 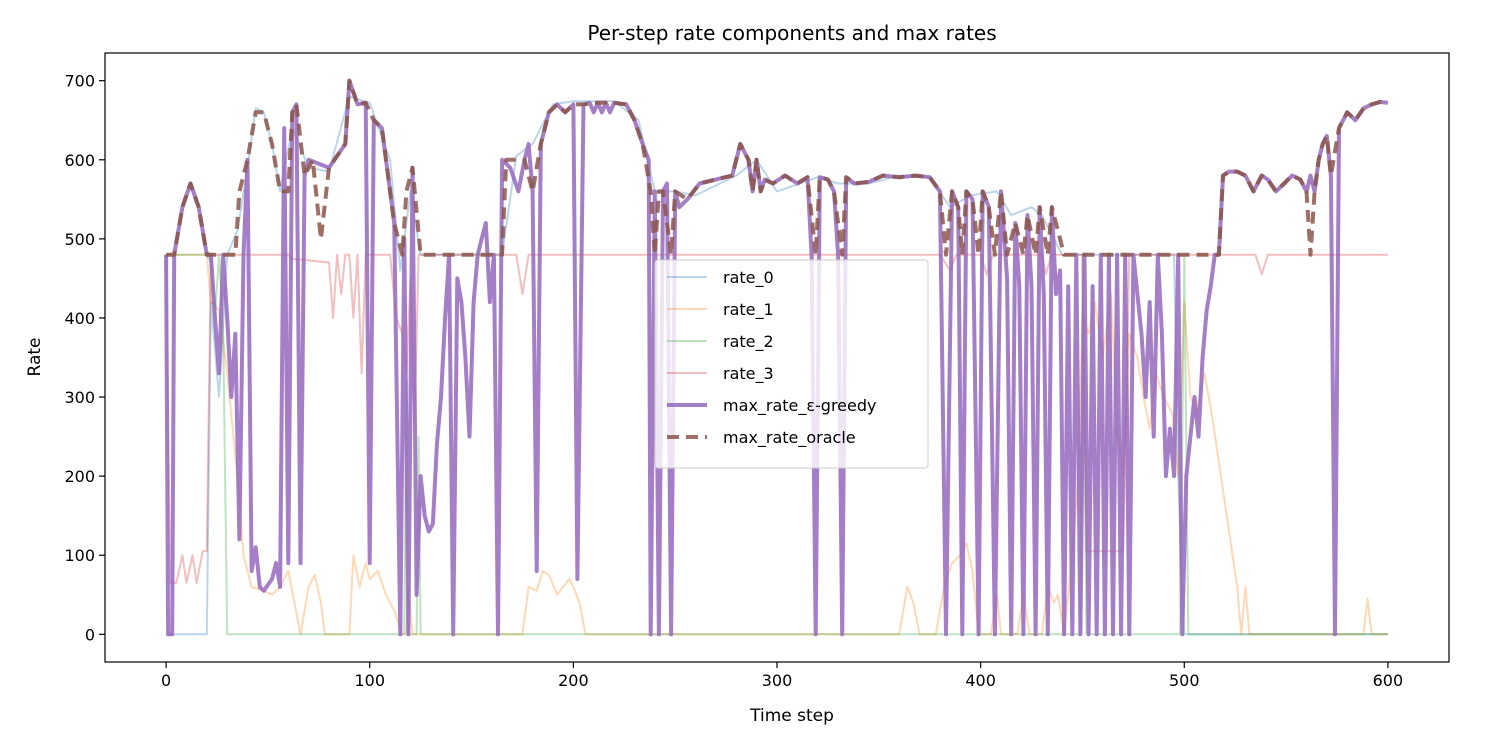 What do you see at coordinates (573, 680) in the screenshot?
I see `x-tick-label: 200` at bounding box center [573, 680].